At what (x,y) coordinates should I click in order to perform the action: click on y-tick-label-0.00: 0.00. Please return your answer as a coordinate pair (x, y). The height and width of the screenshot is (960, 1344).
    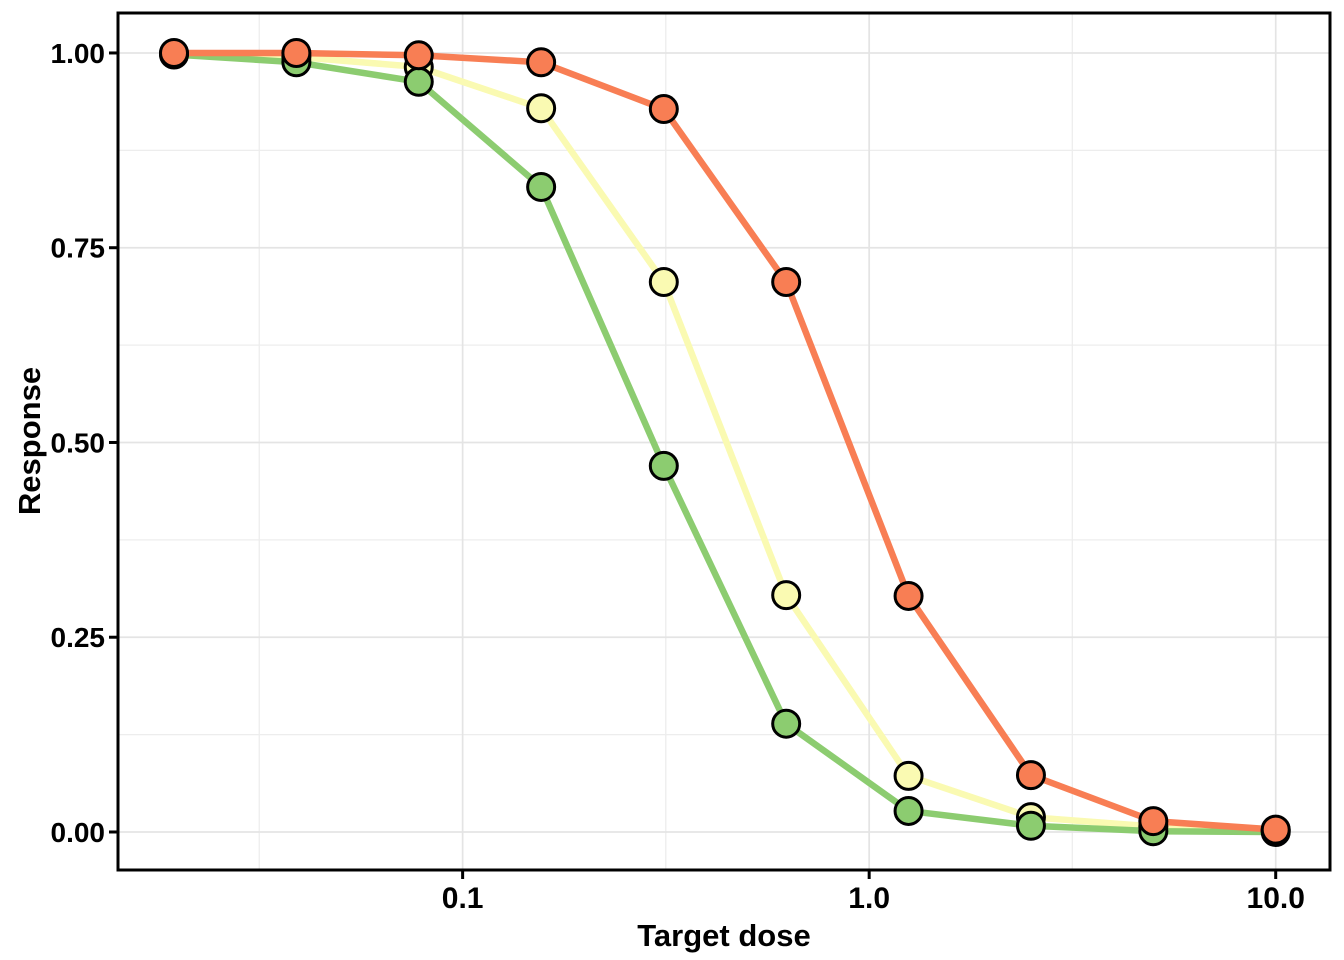
    Looking at the image, I should click on (78, 832).